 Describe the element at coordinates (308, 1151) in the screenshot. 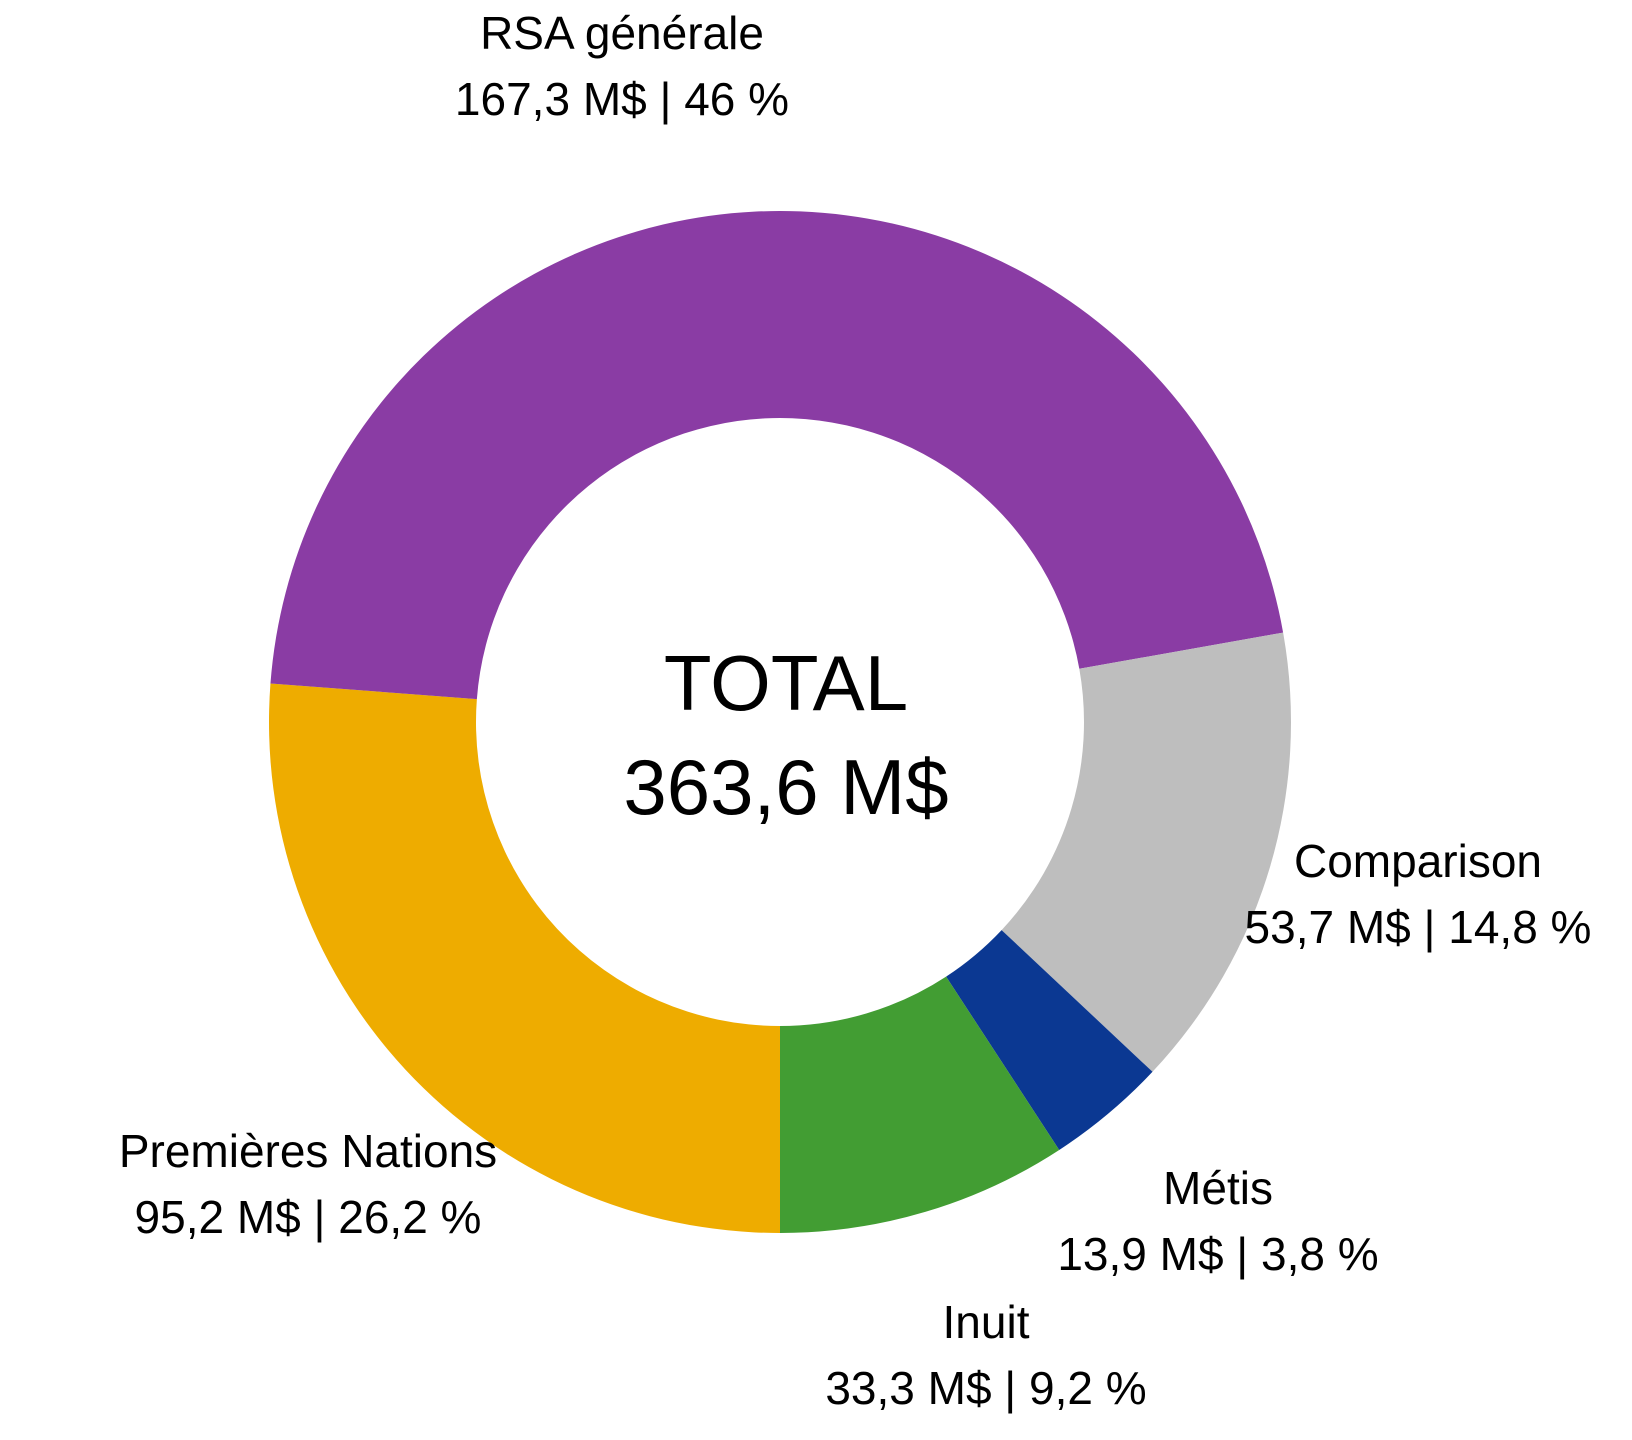

I see `segment-name: Premières Nations` at that location.